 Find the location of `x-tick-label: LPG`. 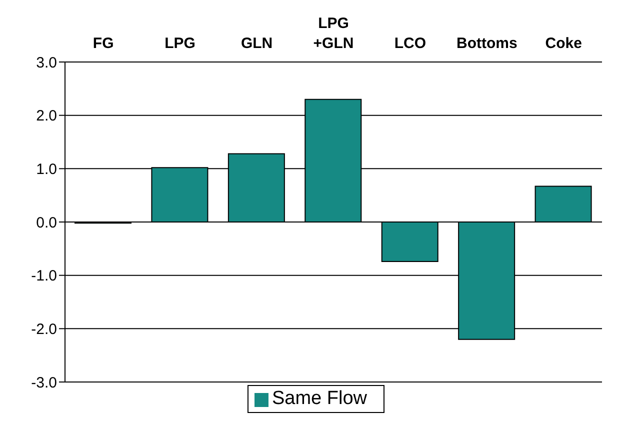

x-tick-label: LPG is located at coordinates (180, 43).